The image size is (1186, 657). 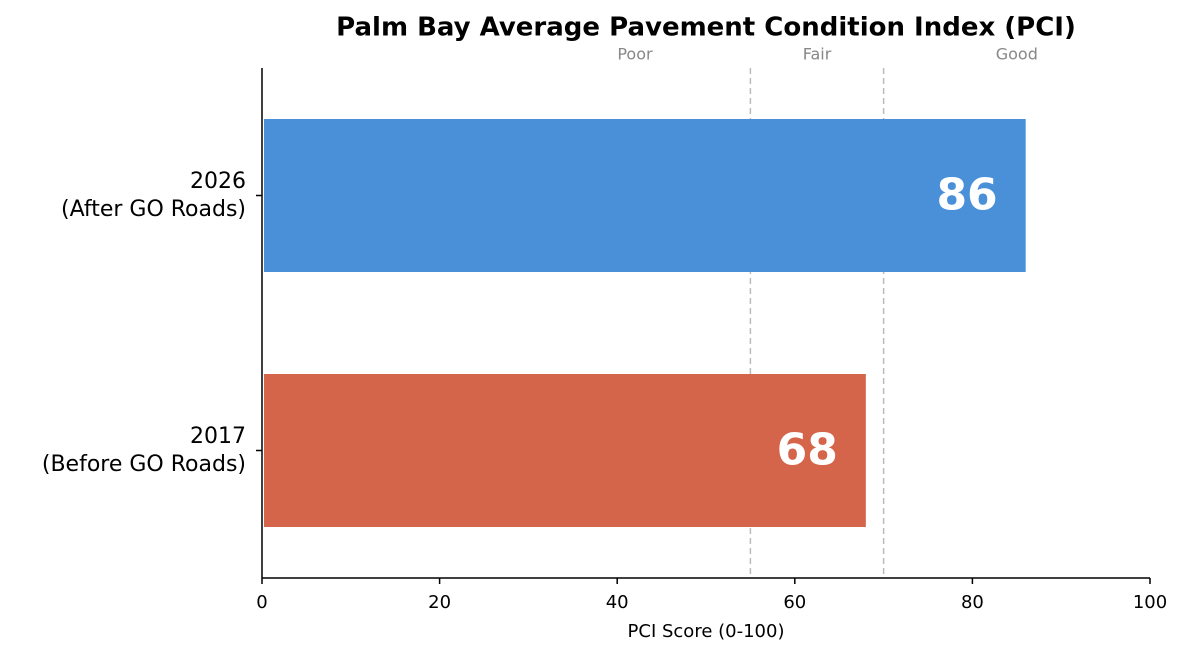 What do you see at coordinates (635, 54) in the screenshot?
I see `zone-label: Poor` at bounding box center [635, 54].